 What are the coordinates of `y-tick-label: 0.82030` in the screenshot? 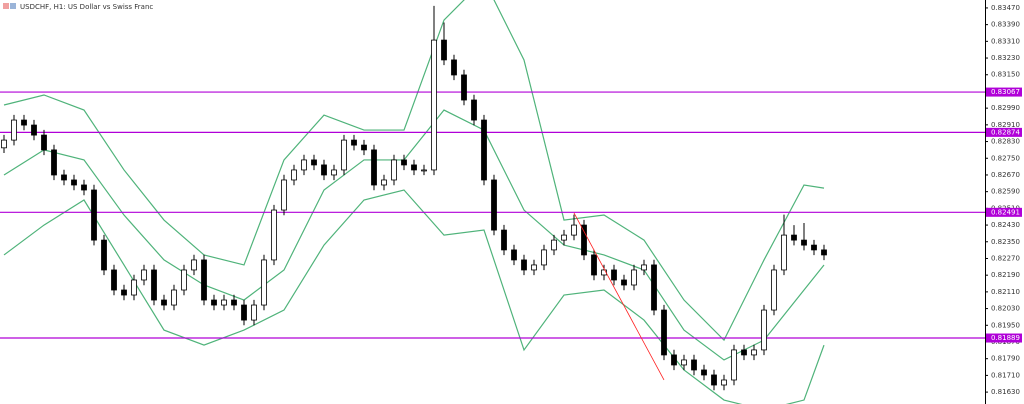 It's located at (1005, 309).